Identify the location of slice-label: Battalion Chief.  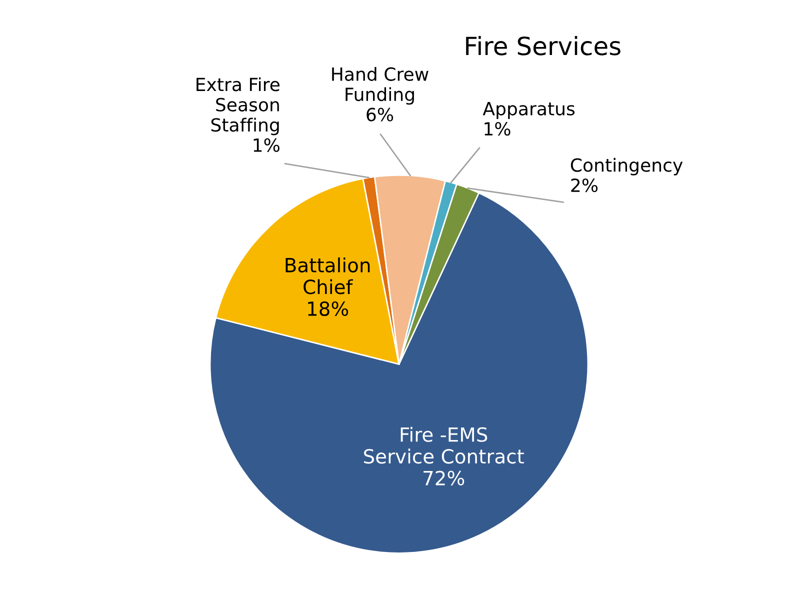
(328, 275).